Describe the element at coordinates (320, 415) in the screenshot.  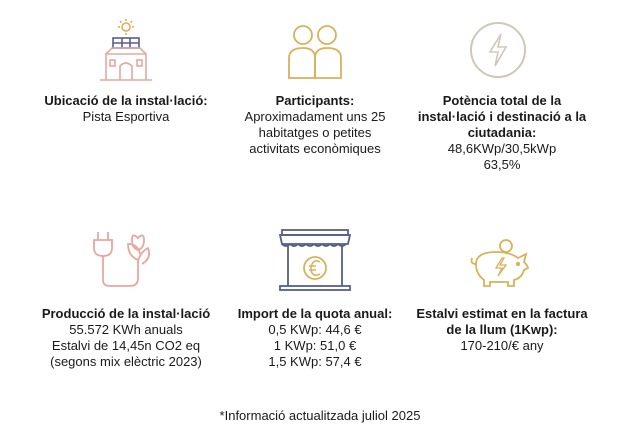
I see `footnote: *Informació actualitzada juliol 2025` at that location.